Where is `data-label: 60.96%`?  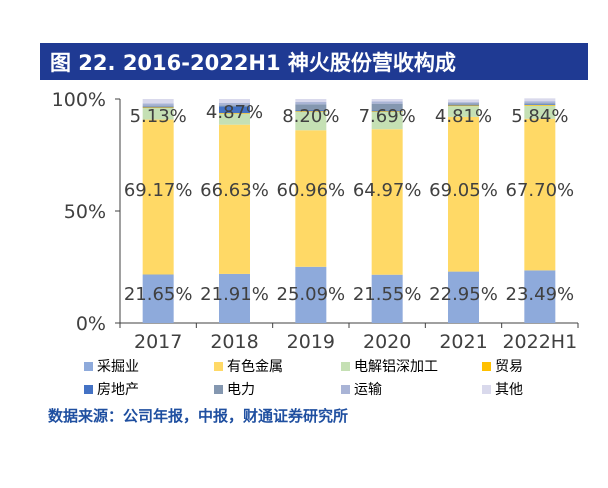
data-label: 60.96% is located at coordinates (311, 190).